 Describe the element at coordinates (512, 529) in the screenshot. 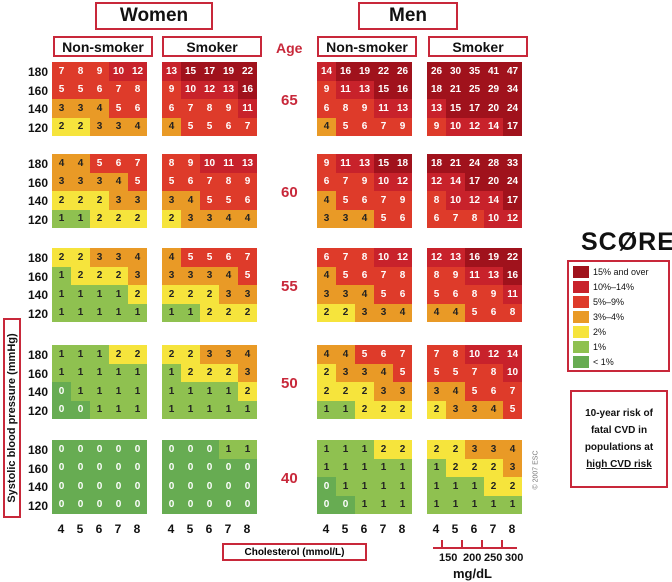

I see `cholesterol-tick-8: 8` at that location.